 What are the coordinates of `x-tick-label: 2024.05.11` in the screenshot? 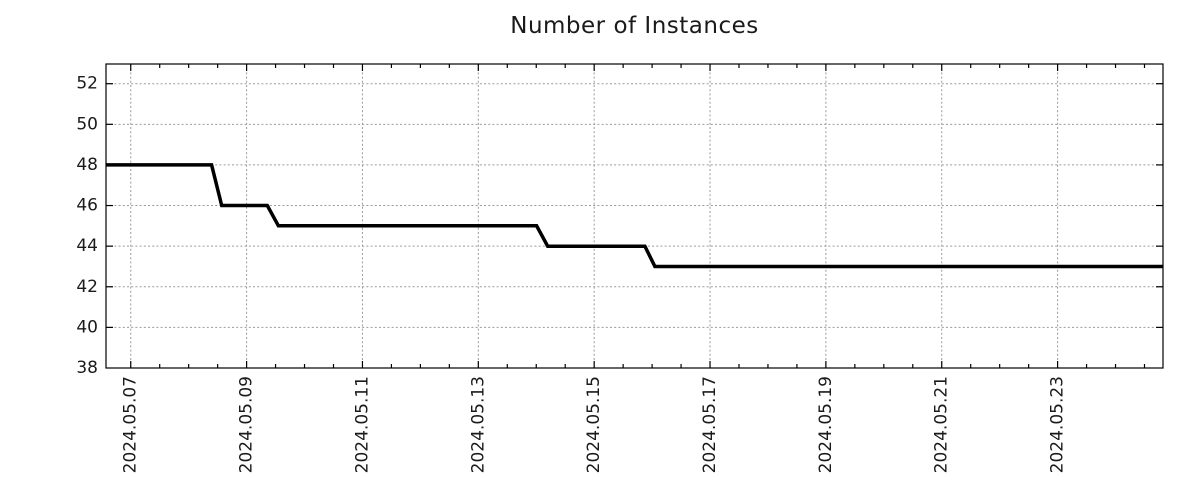 It's located at (362, 424).